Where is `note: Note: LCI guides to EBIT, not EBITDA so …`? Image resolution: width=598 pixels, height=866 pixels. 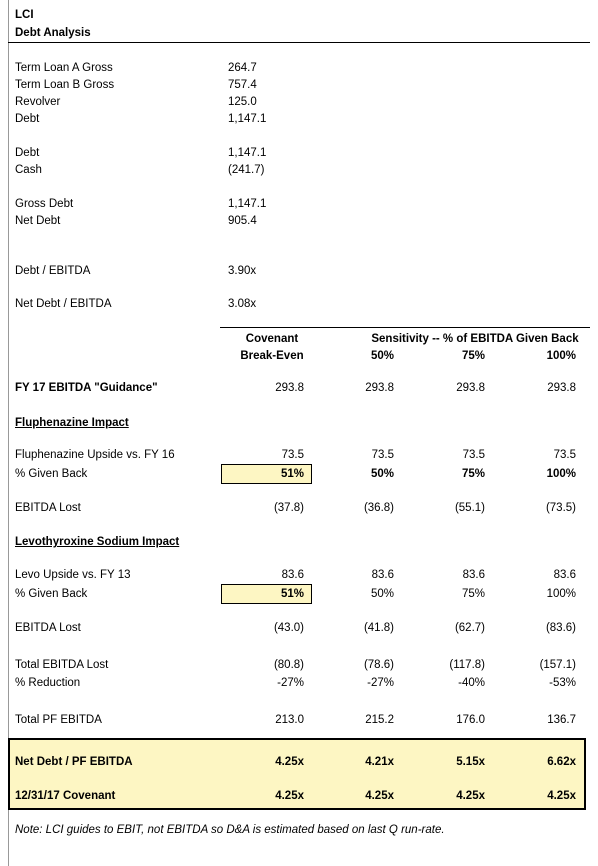
note: Note: LCI guides to EBIT, not EBITDA so … is located at coordinates (230, 830).